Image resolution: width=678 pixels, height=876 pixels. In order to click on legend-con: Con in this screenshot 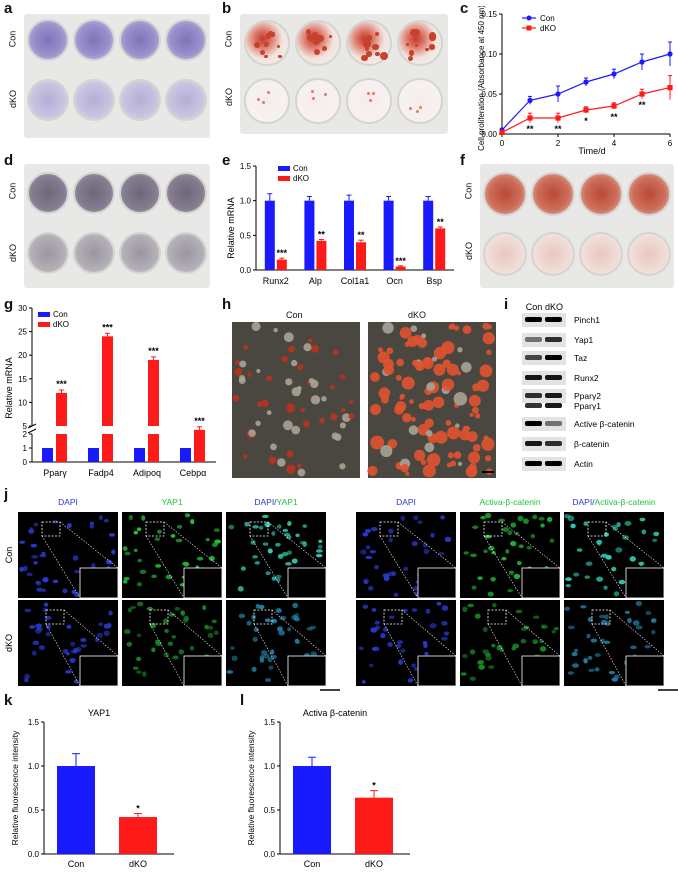, I will do `click(300, 168)`.